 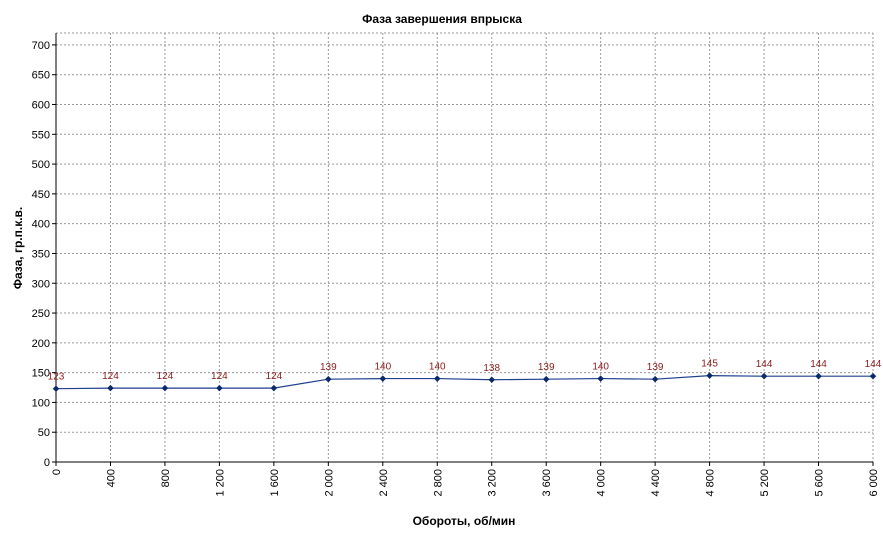 I want to click on y-tick-label: 650, so click(x=41, y=76).